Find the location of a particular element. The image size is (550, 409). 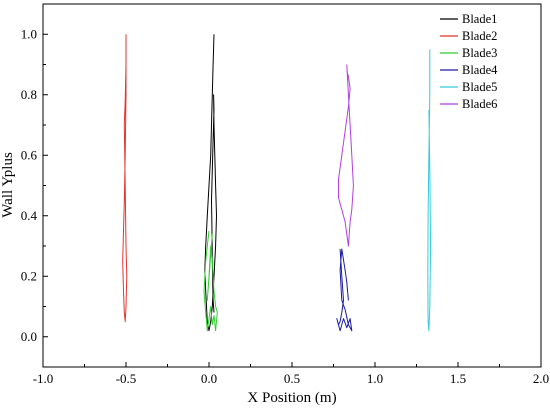

y-axis-ticks: 0.0 0.2 0.4 0.6 0.8 1.0 is located at coordinates (34, 185).